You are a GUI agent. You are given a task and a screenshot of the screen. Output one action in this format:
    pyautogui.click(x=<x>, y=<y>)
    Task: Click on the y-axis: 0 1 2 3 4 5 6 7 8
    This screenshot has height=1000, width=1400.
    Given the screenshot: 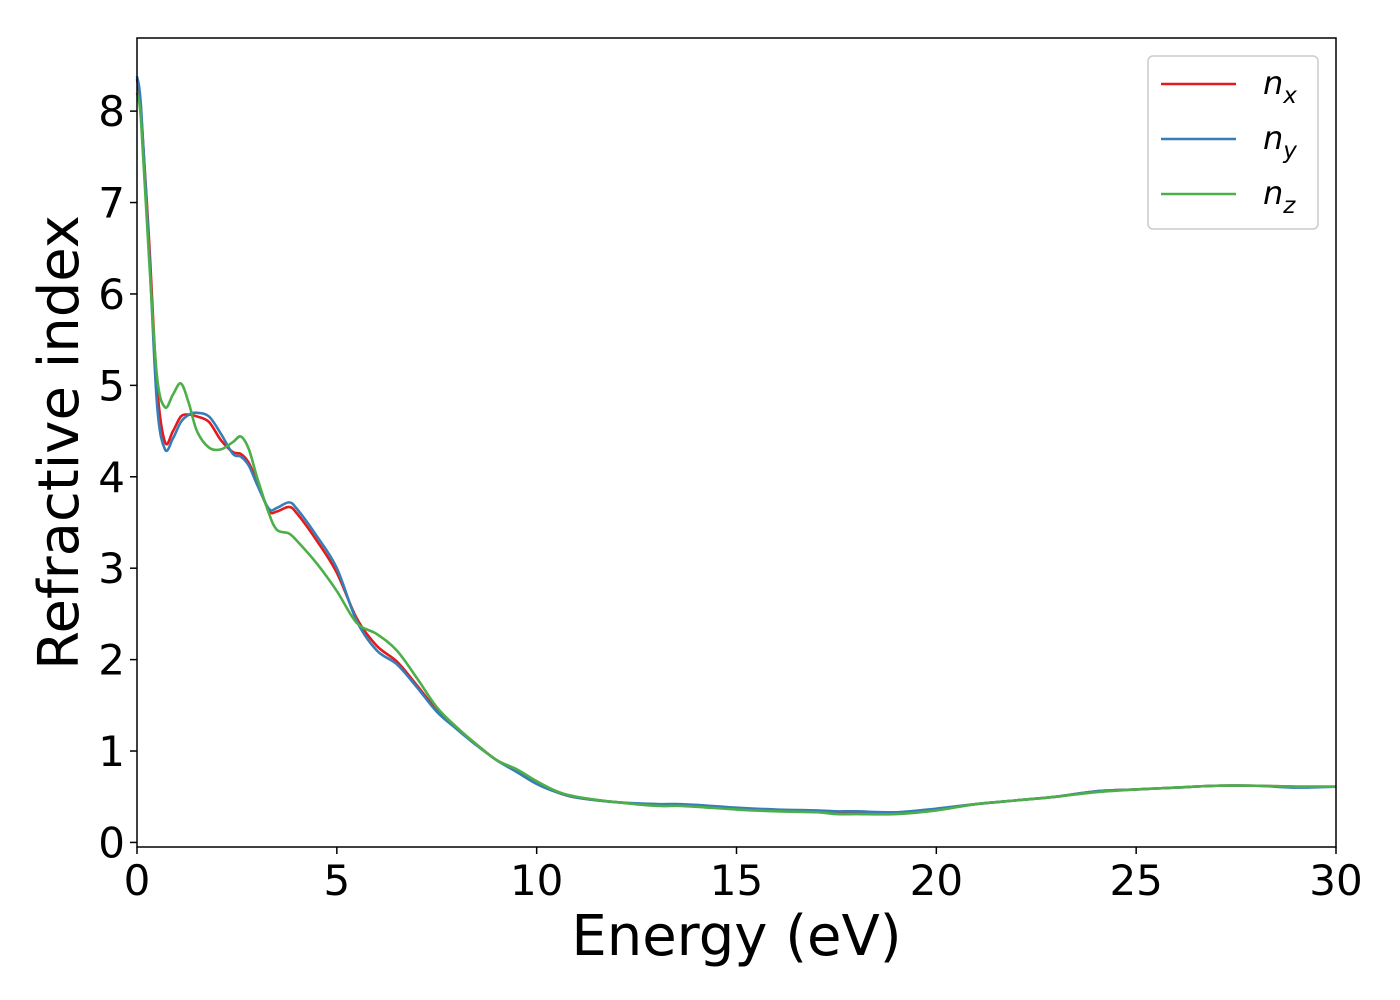 What is the action you would take?
    pyautogui.click(x=117, y=477)
    